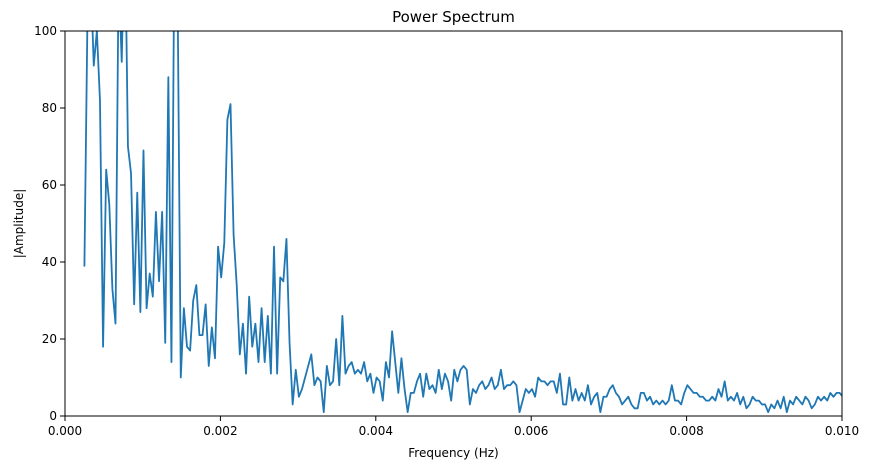 Image resolution: width=871 pixels, height=471 pixels. I want to click on y-tick-label: 20, so click(49, 339).